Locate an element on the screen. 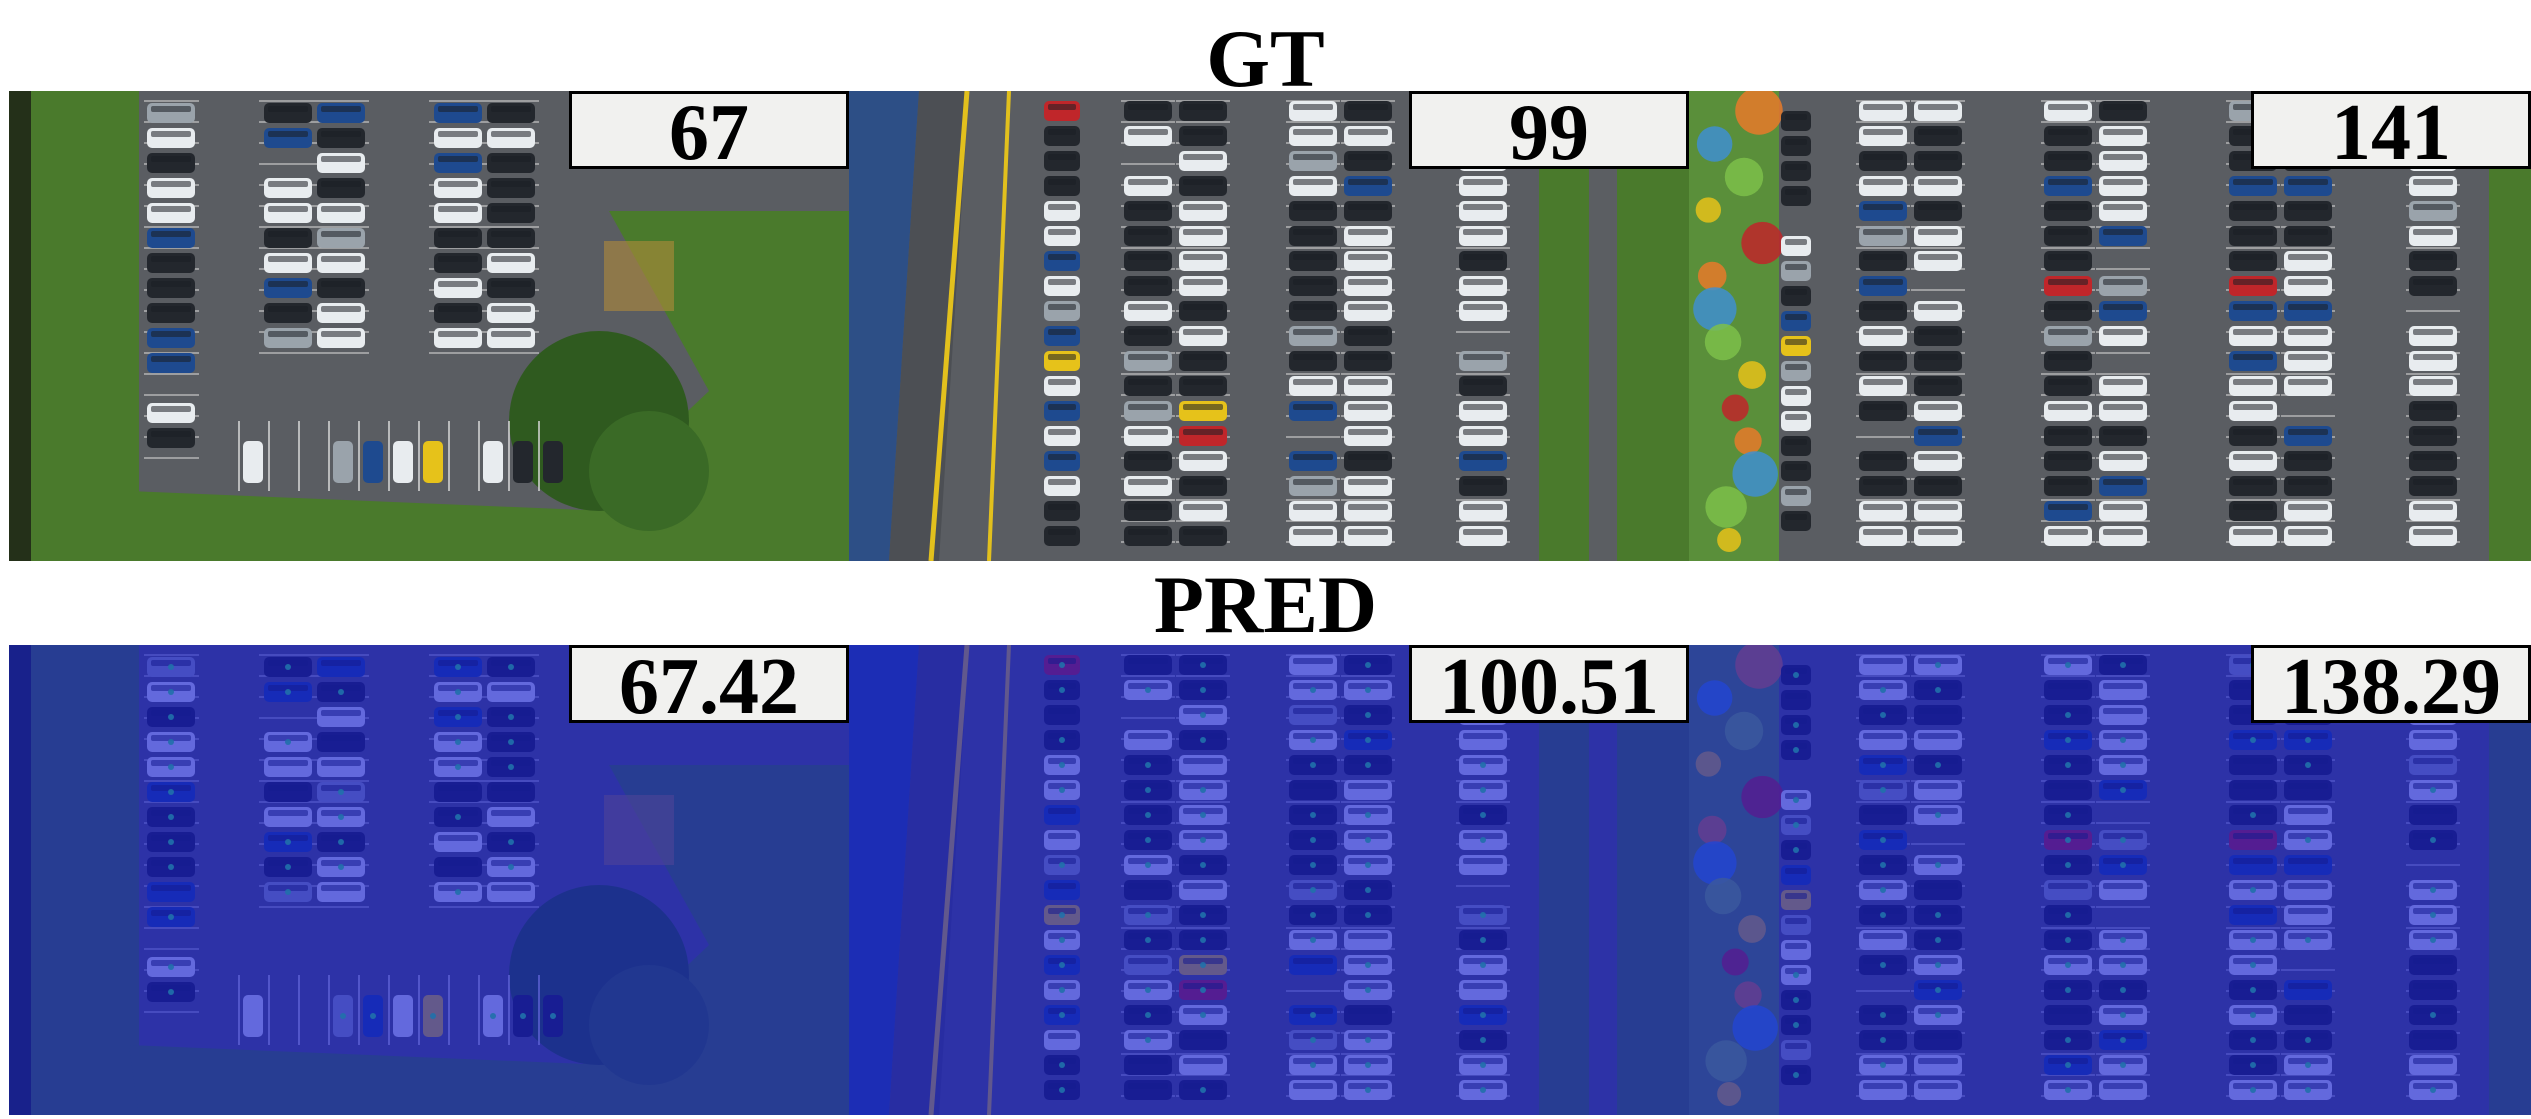 The width and height of the screenshot is (2531, 1119). pred-row-title: PRED is located at coordinates (1265, 604).